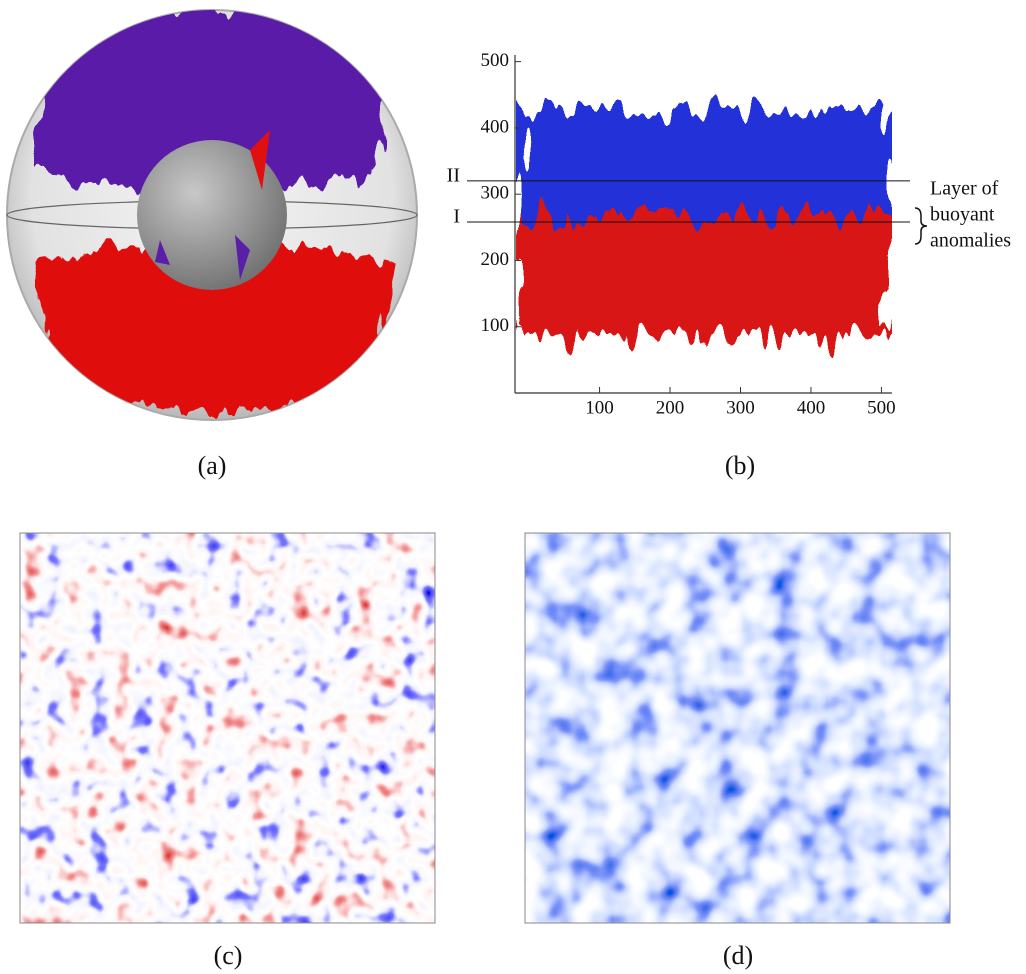  I want to click on panel-label: (a), so click(212, 465).